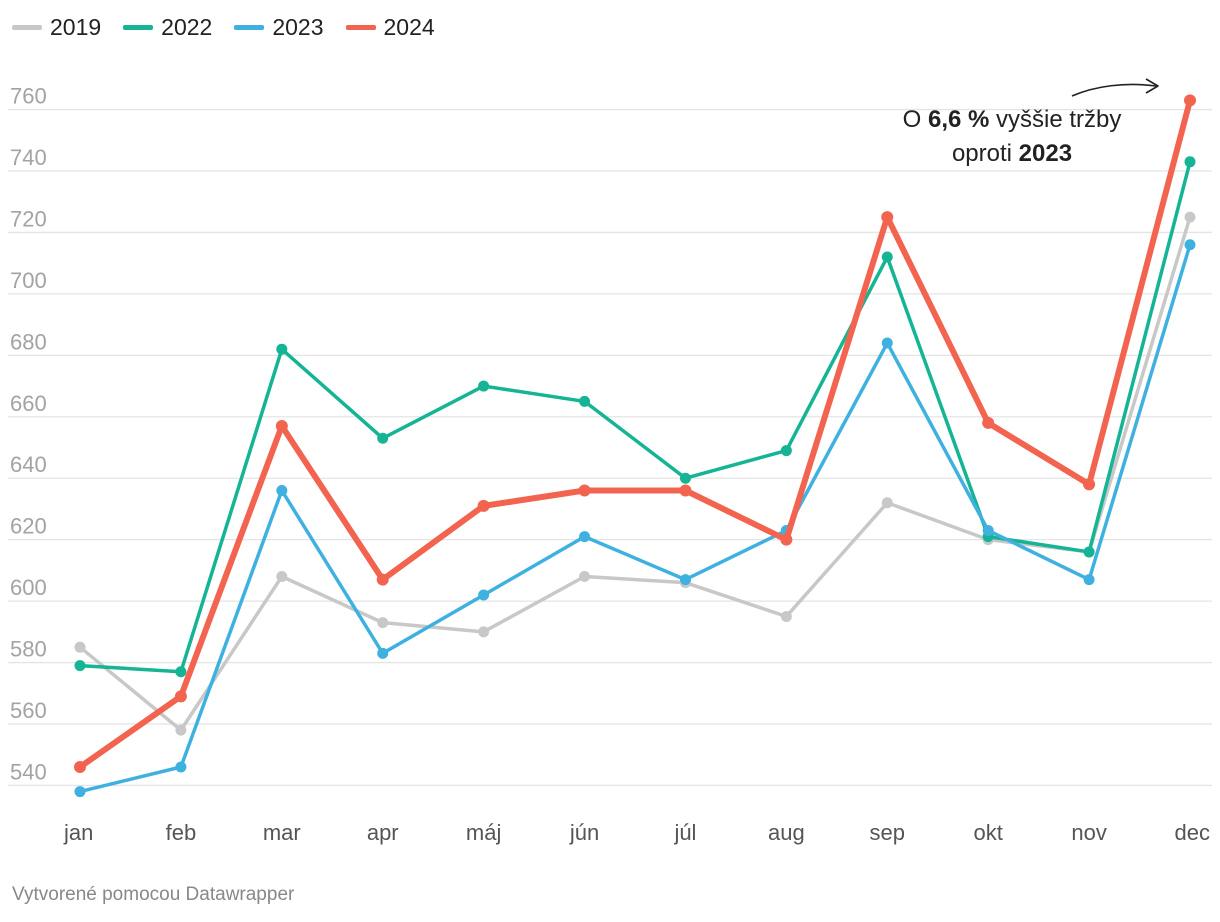 The image size is (1220, 922). Describe the element at coordinates (28, 649) in the screenshot. I see `y-tick-label: 580` at that location.